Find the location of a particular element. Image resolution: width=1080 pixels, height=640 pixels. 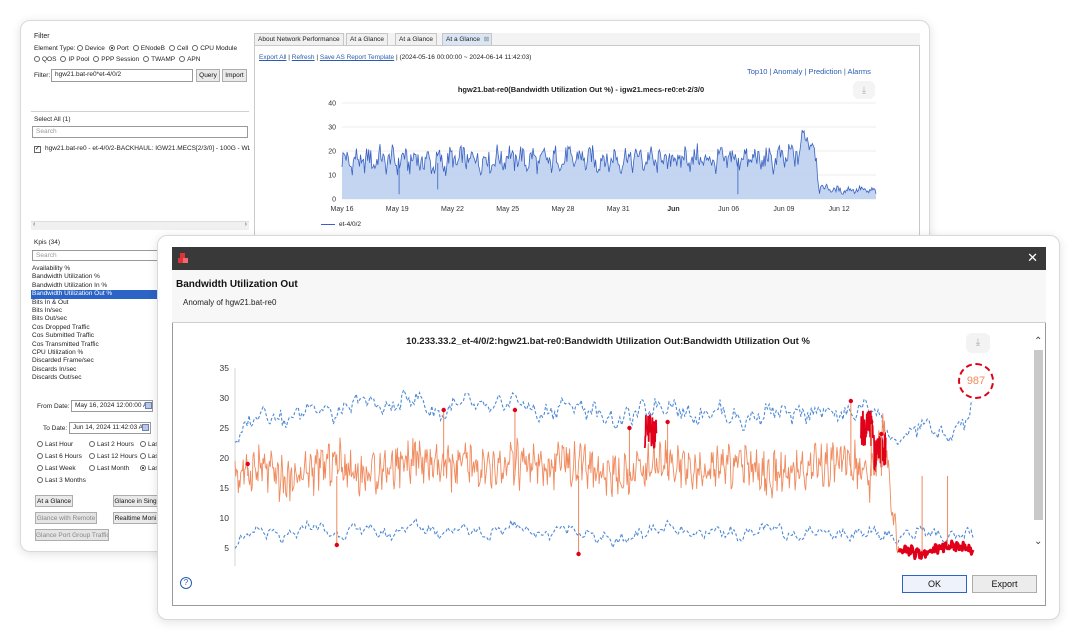

help-icon: ? is located at coordinates (186, 583).